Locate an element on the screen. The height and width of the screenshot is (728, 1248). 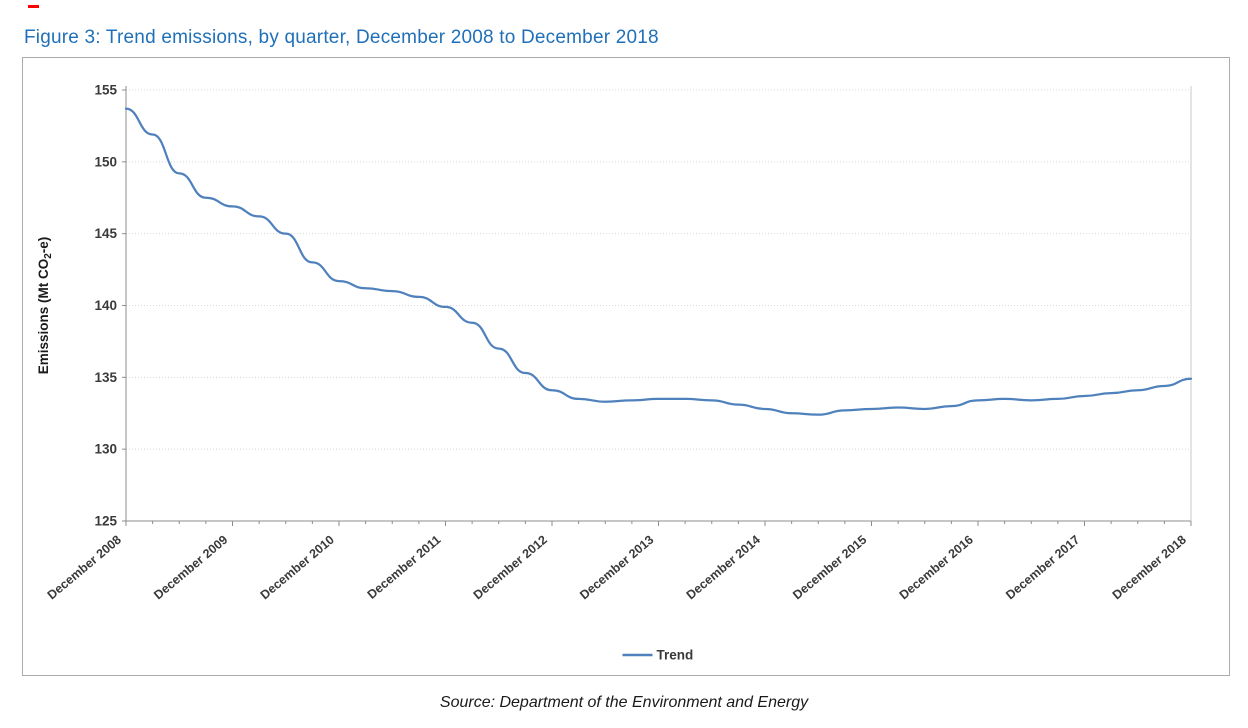
x-tick-label: December 2009 is located at coordinates (190, 568).